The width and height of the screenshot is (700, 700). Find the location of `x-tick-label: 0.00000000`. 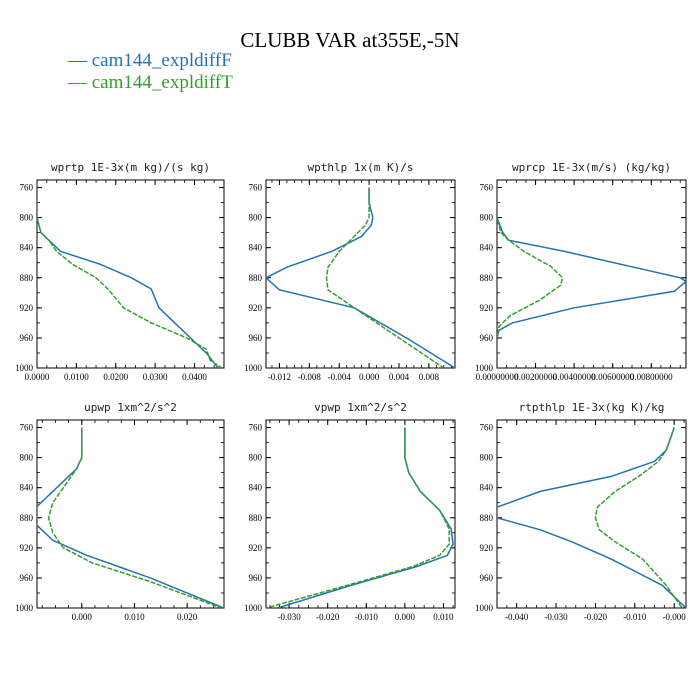

x-tick-label: 0.00000000 is located at coordinates (497, 377).